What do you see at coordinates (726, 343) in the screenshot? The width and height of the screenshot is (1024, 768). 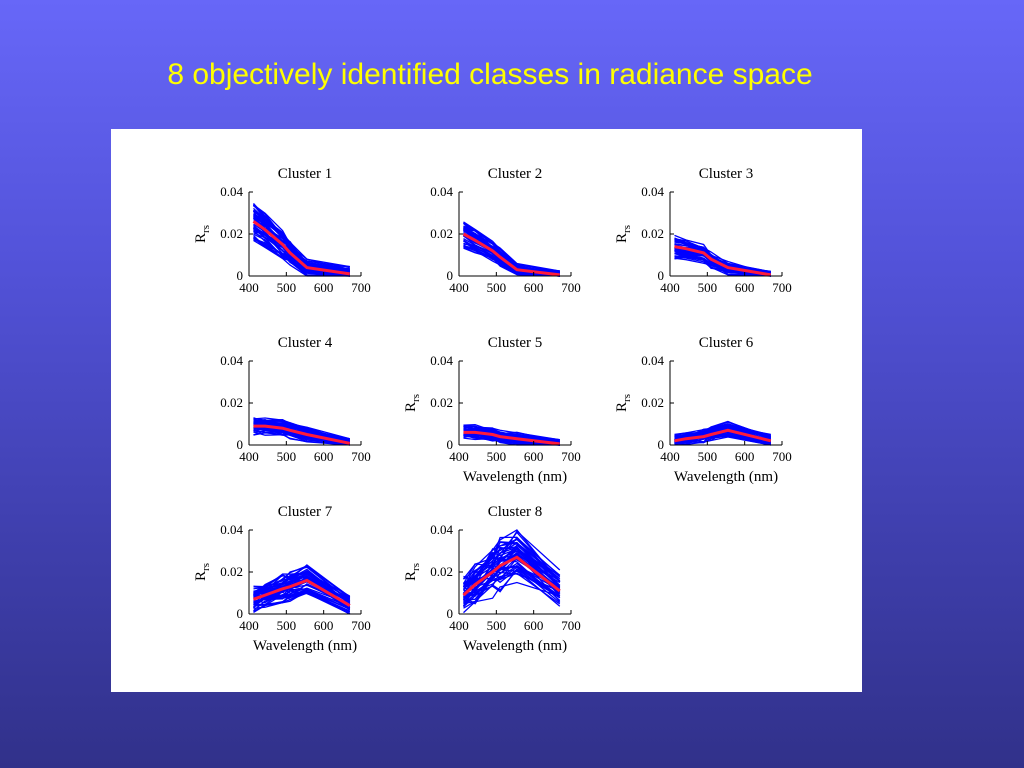 I see `chart-title: Cluster 6` at bounding box center [726, 343].